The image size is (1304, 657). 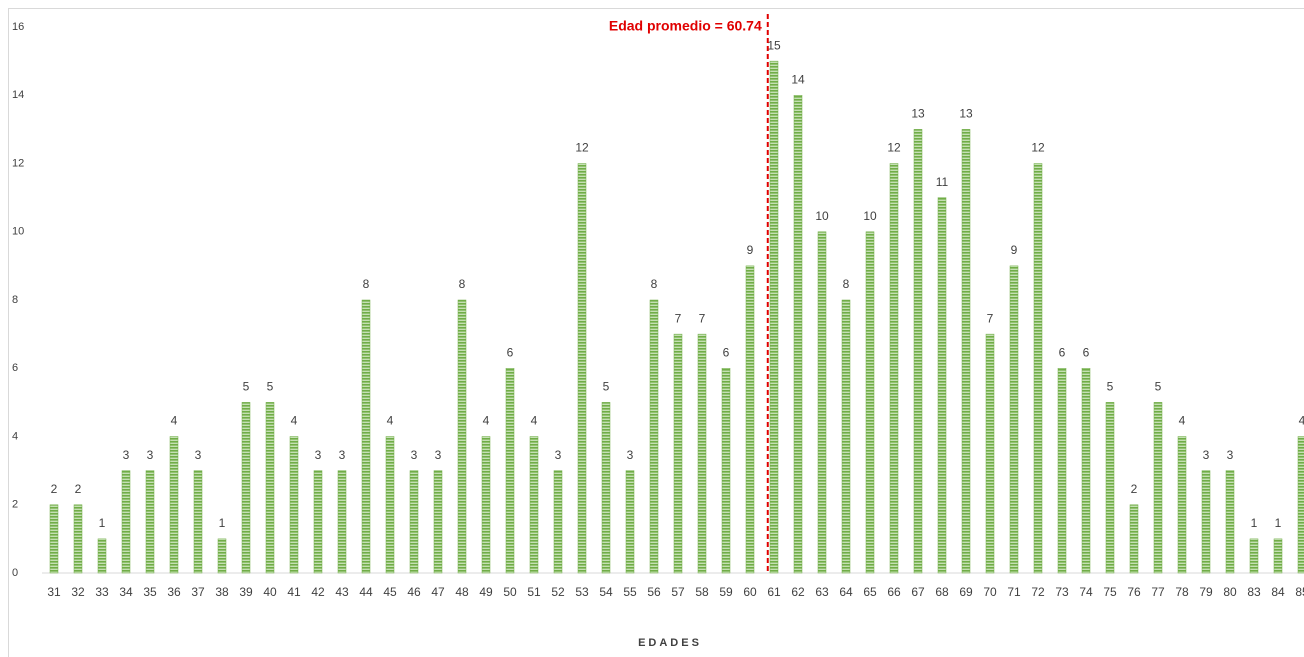 What do you see at coordinates (798, 592) in the screenshot?
I see `x-tick-label: 62` at bounding box center [798, 592].